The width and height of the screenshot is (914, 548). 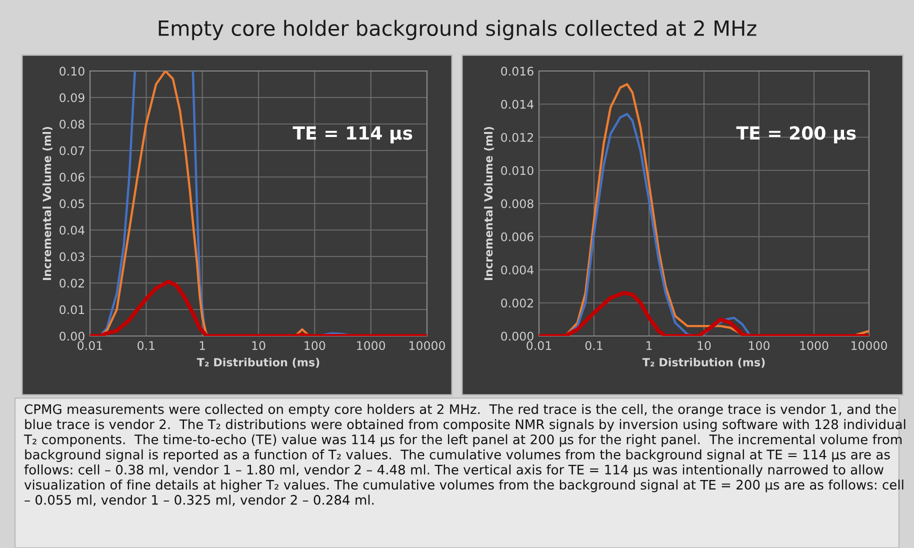 What do you see at coordinates (72, 71) in the screenshot?
I see `y-tick-label: 0.10` at bounding box center [72, 71].